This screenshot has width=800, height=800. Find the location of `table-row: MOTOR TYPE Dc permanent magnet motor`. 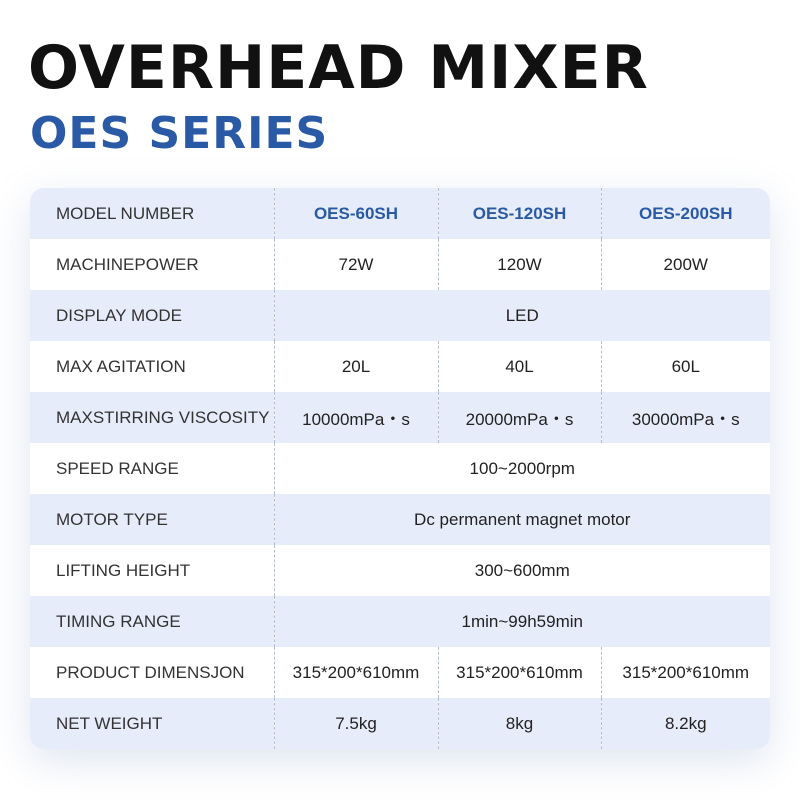

table-row: MOTOR TYPE Dc permanent magnet motor is located at coordinates (400, 519).